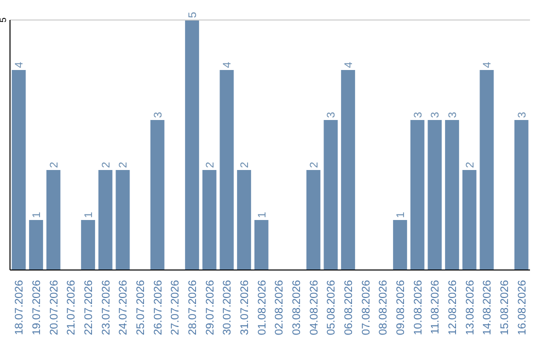 The height and width of the screenshot is (340, 540). What do you see at coordinates (488, 308) in the screenshot?
I see `x-tick-label: 14.08.2026` at bounding box center [488, 308].